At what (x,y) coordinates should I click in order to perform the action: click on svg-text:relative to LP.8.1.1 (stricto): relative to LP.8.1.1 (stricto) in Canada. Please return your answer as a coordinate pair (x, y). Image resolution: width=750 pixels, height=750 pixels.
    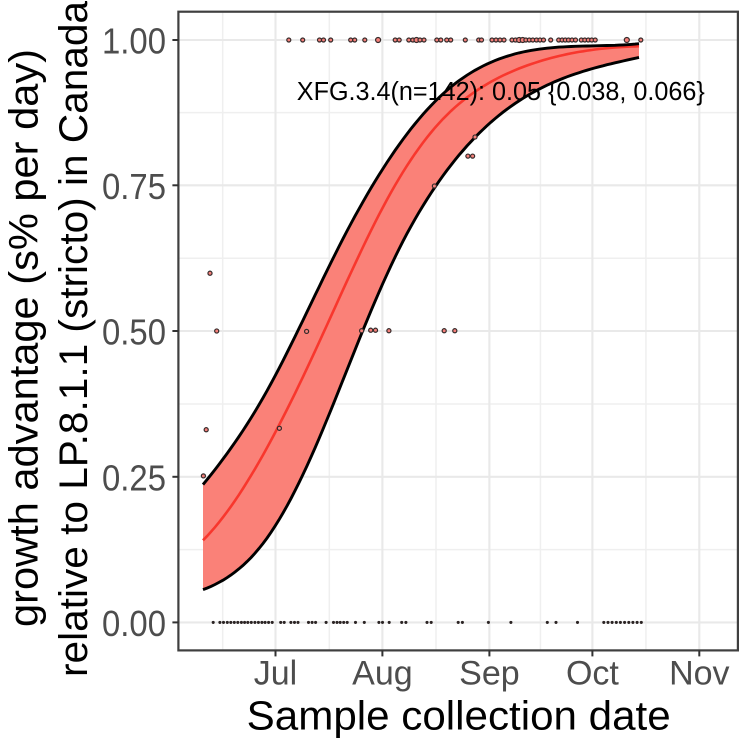
    Looking at the image, I should click on (74, 338).